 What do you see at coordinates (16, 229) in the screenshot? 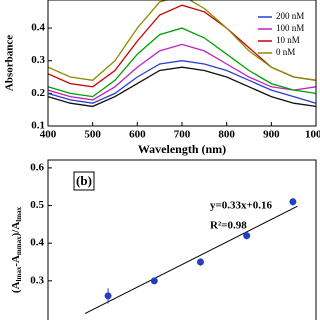
I see `label-part: )/A` at bounding box center [16, 229].